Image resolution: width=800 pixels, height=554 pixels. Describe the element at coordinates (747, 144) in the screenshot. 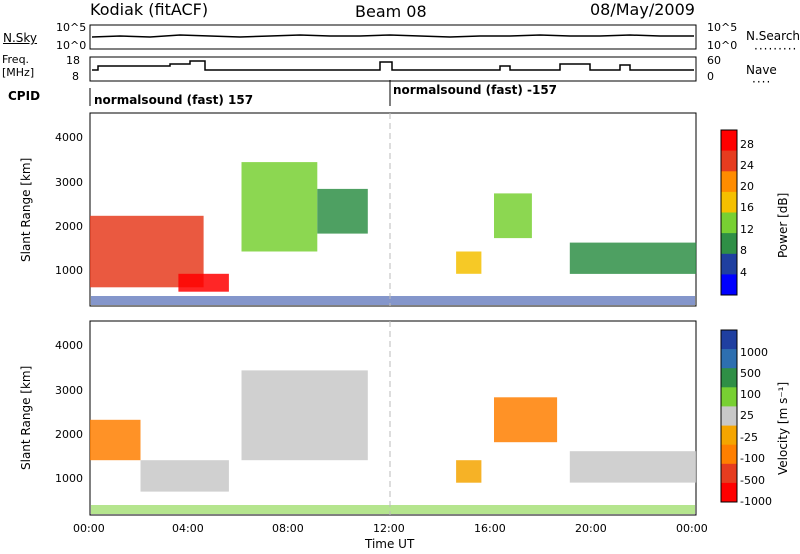

I see `power-cbar-tick-28: 28` at that location.